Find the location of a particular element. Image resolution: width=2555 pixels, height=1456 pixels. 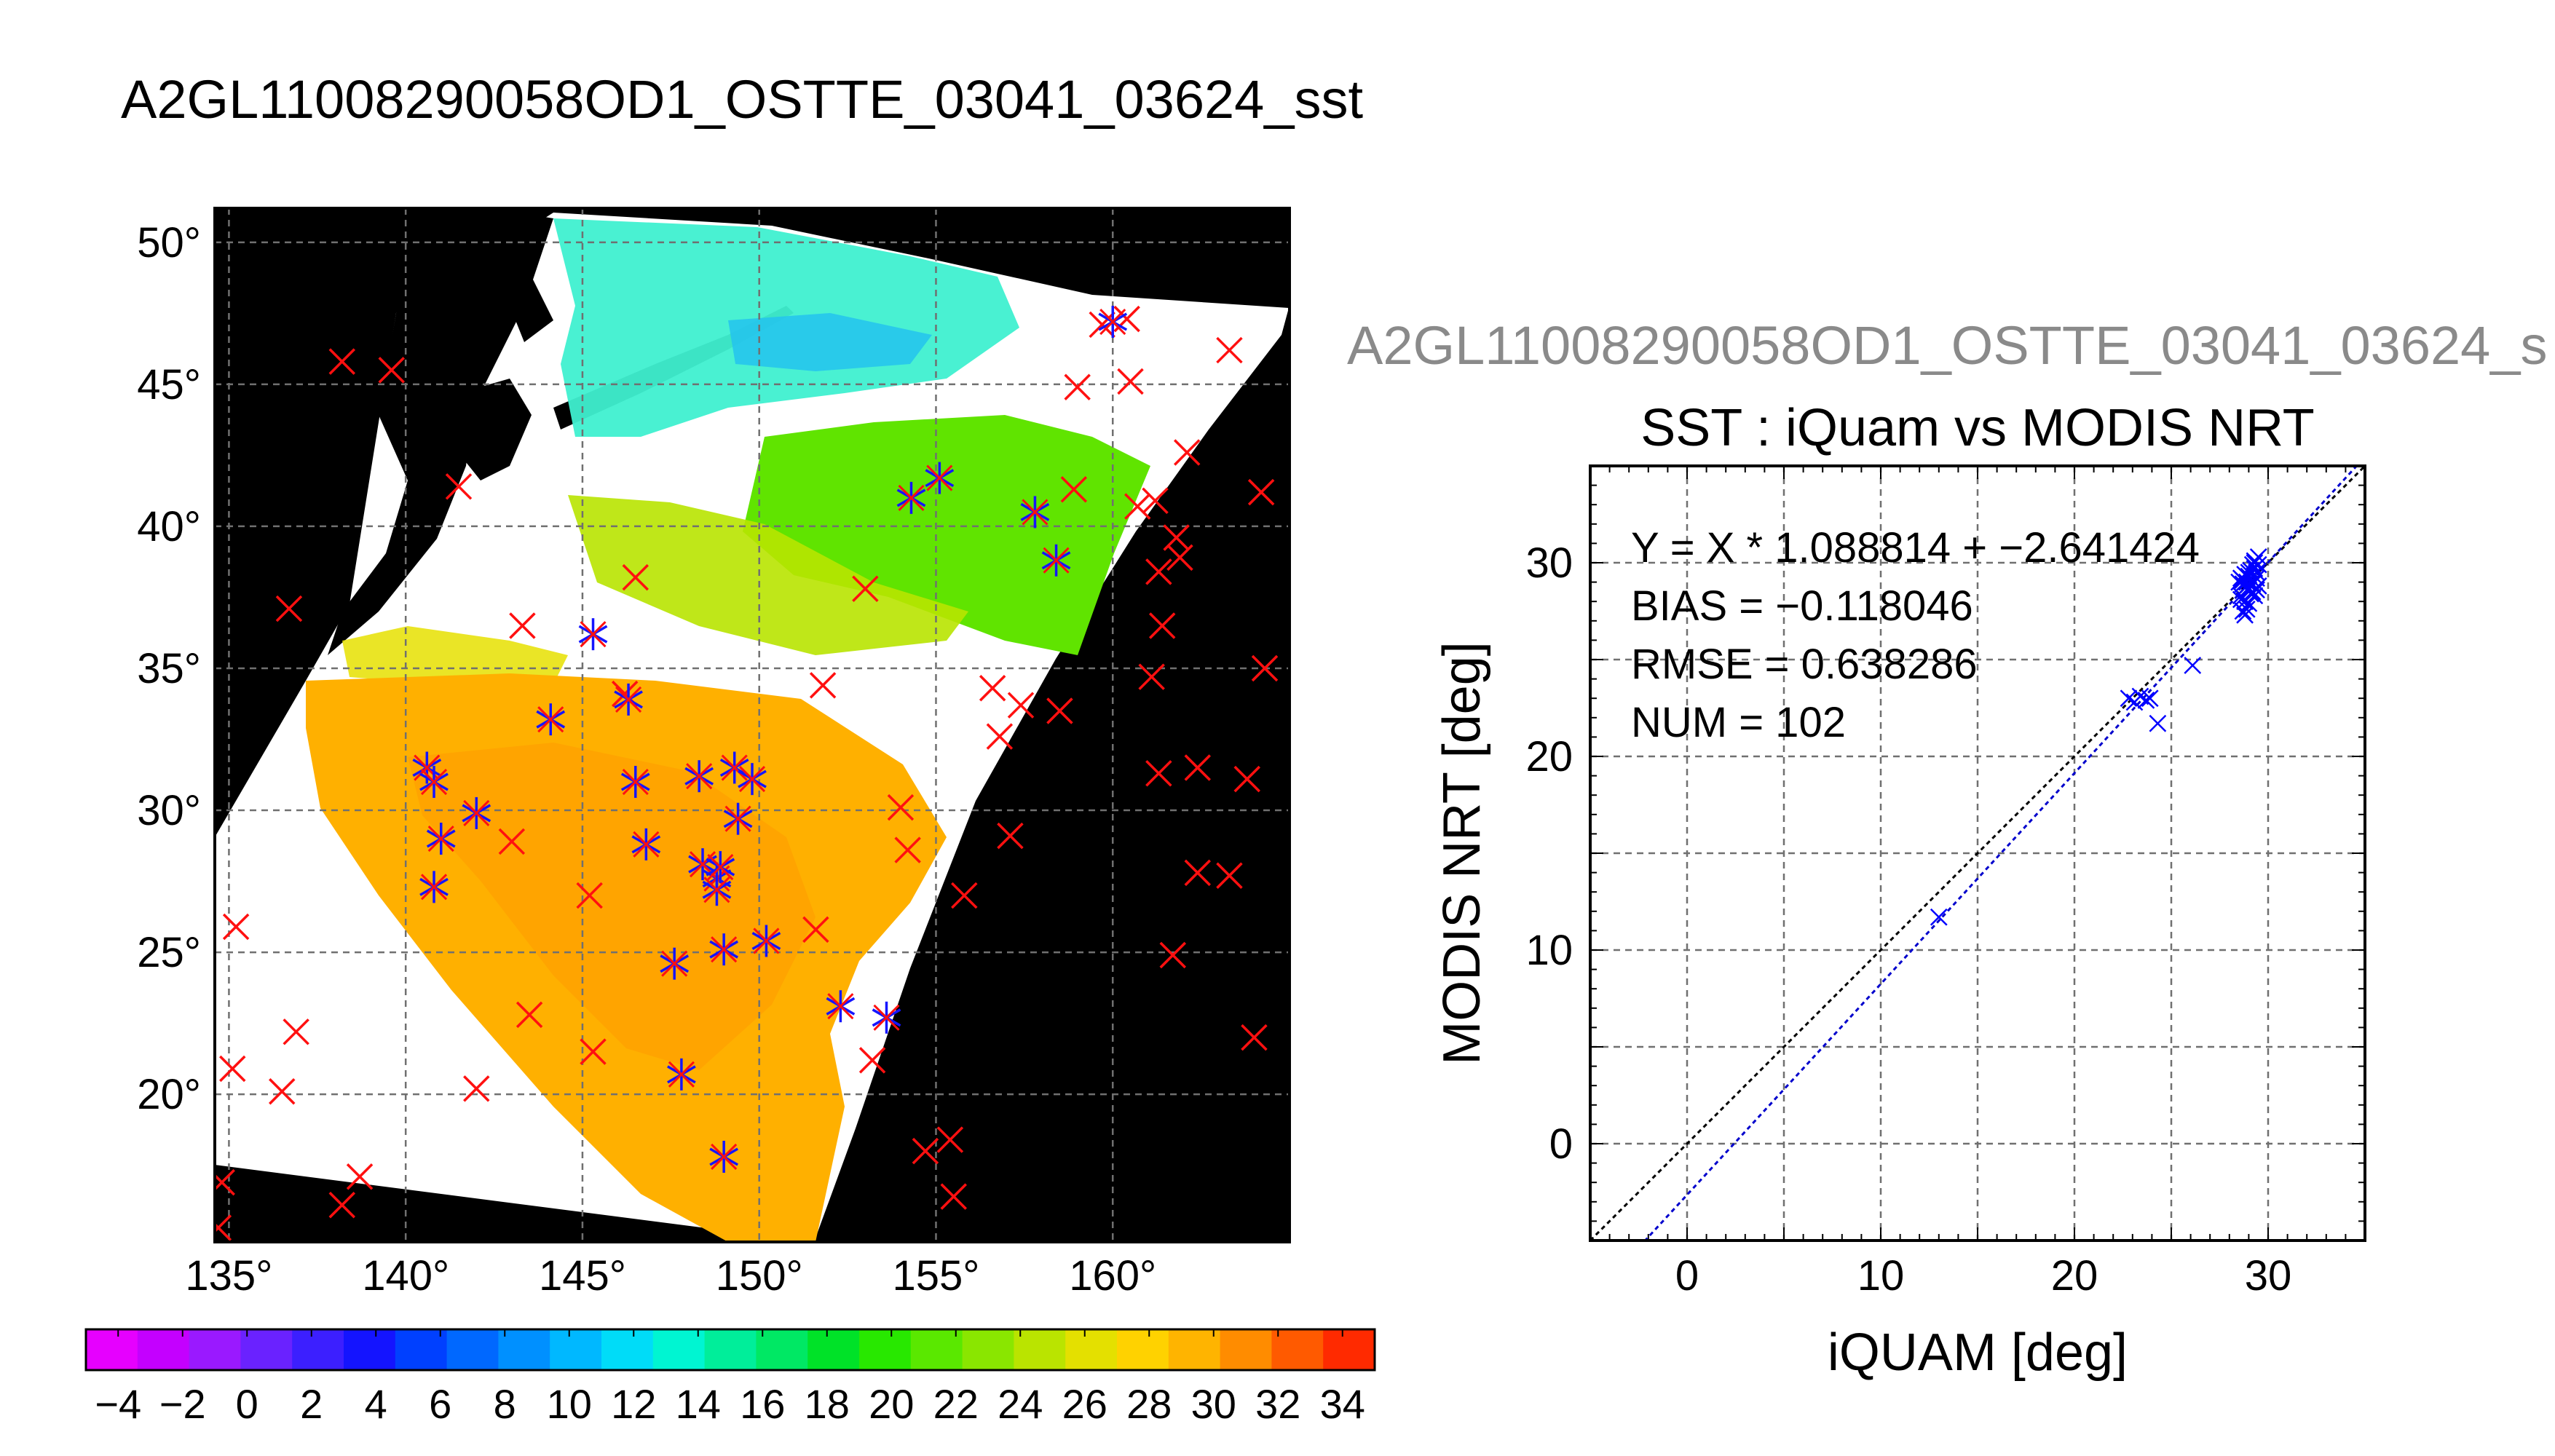

map-lat-tick-label: 40° is located at coordinates (169, 526).